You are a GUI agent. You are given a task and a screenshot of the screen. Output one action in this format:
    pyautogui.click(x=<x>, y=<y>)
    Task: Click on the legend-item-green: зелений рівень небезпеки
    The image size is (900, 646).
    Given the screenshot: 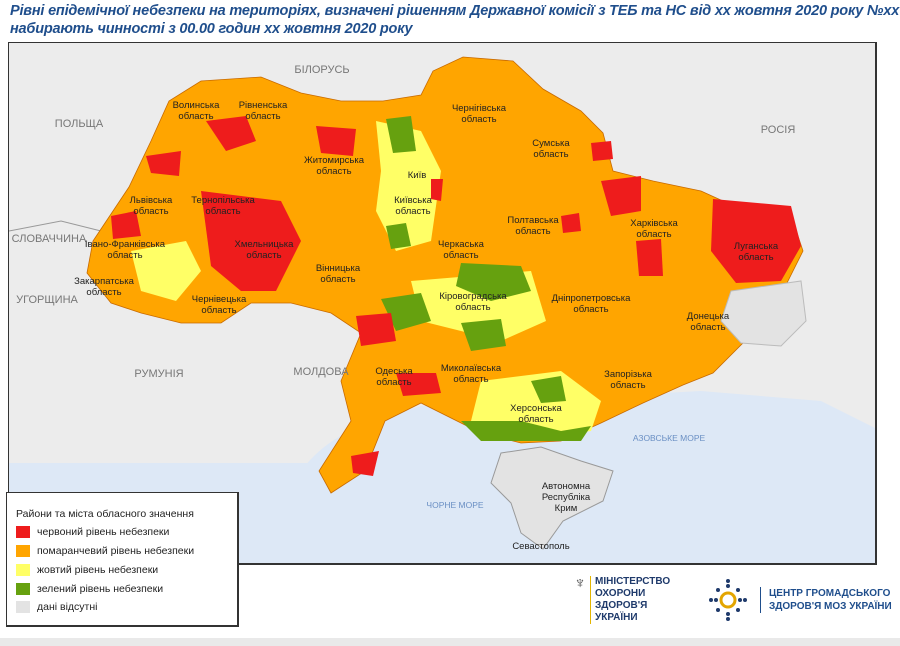 What is the action you would take?
    pyautogui.click(x=89, y=589)
    